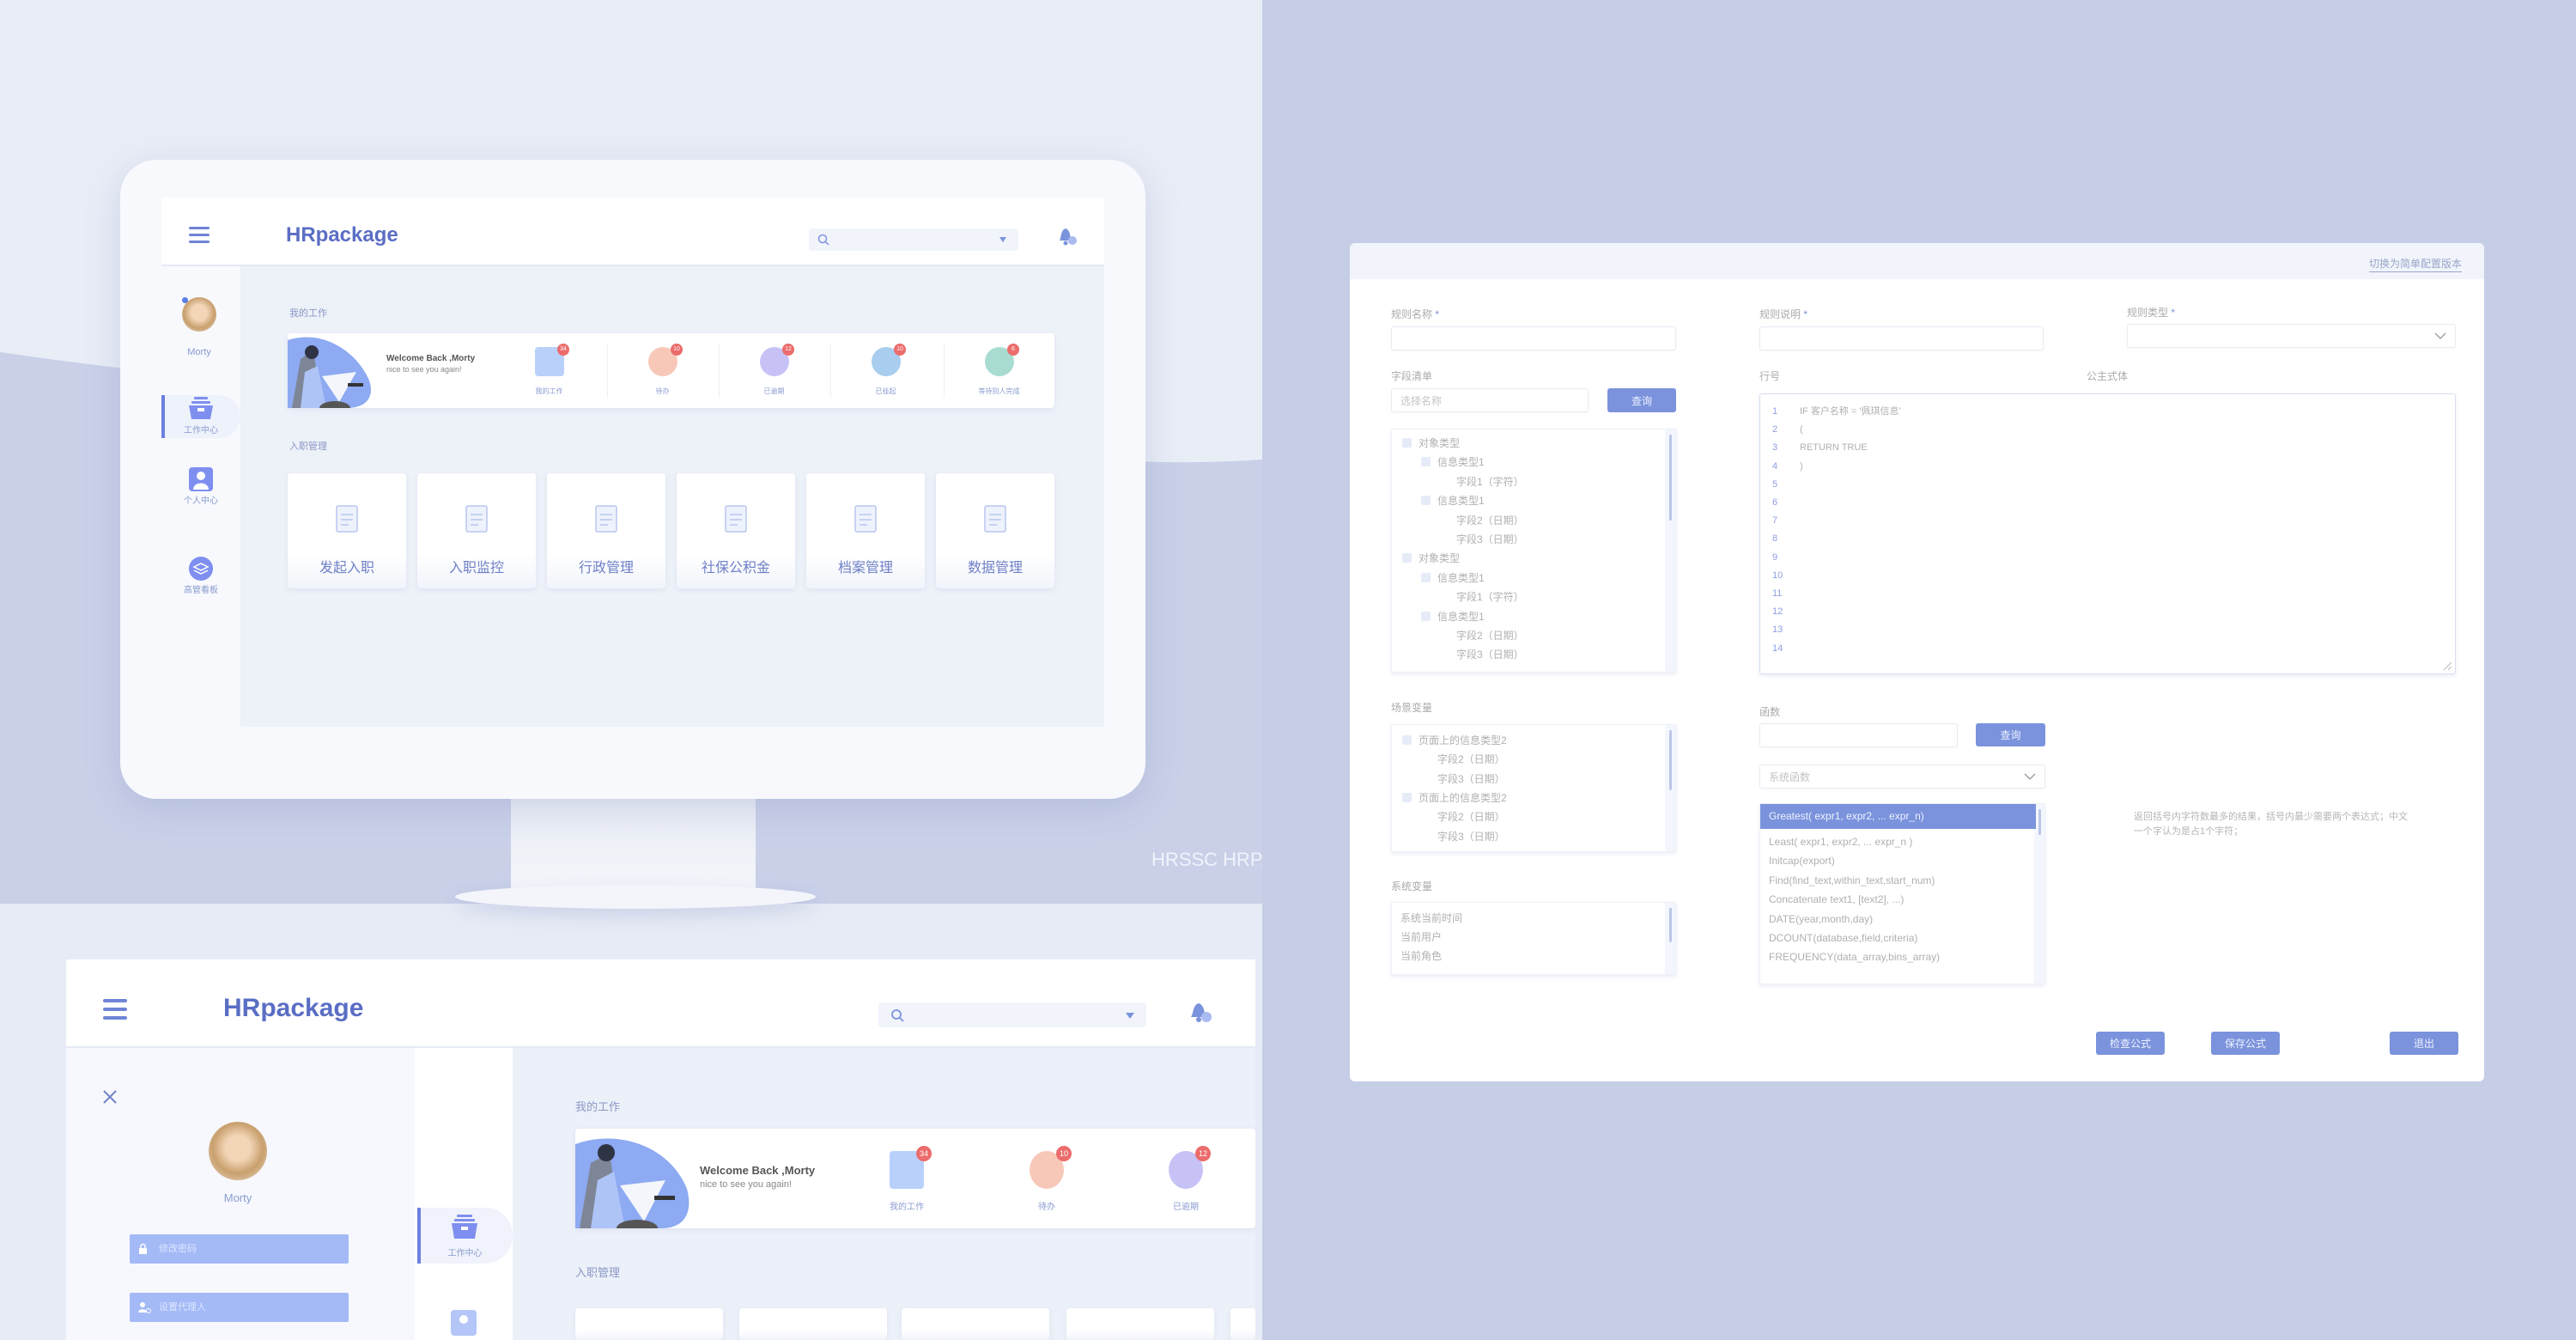 Image resolution: width=2576 pixels, height=1340 pixels. What do you see at coordinates (347, 530) in the screenshot?
I see `module-card: 发起入职` at bounding box center [347, 530].